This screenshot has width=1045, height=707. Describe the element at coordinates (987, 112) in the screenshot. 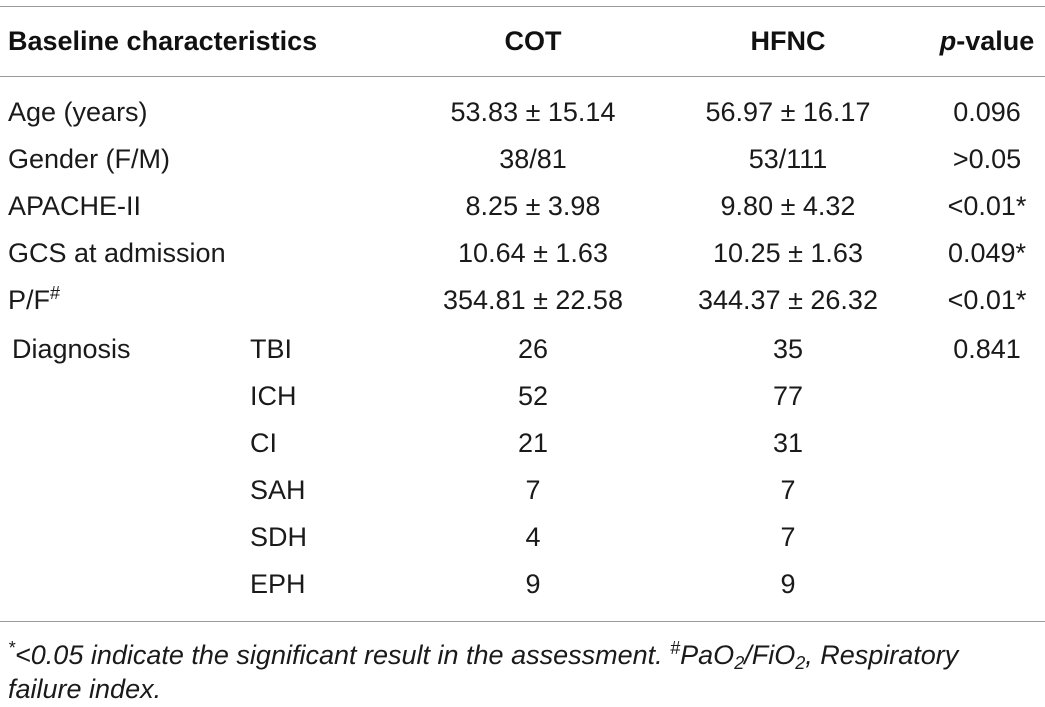

I see `row-p: 0.096` at that location.